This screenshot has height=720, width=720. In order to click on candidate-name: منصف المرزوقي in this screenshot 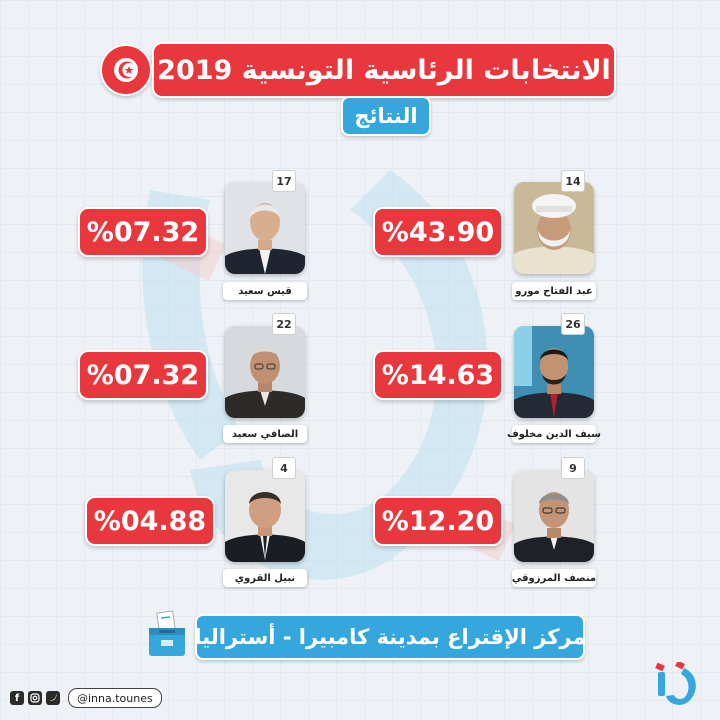, I will do `click(554, 578)`.